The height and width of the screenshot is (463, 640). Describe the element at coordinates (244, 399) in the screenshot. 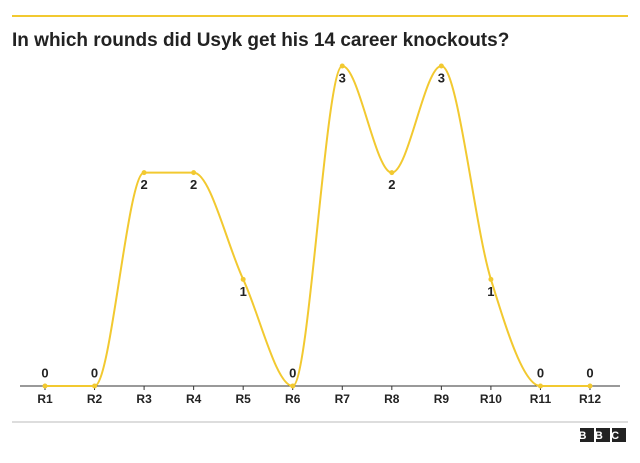

I see `x-tick-label: R5` at that location.